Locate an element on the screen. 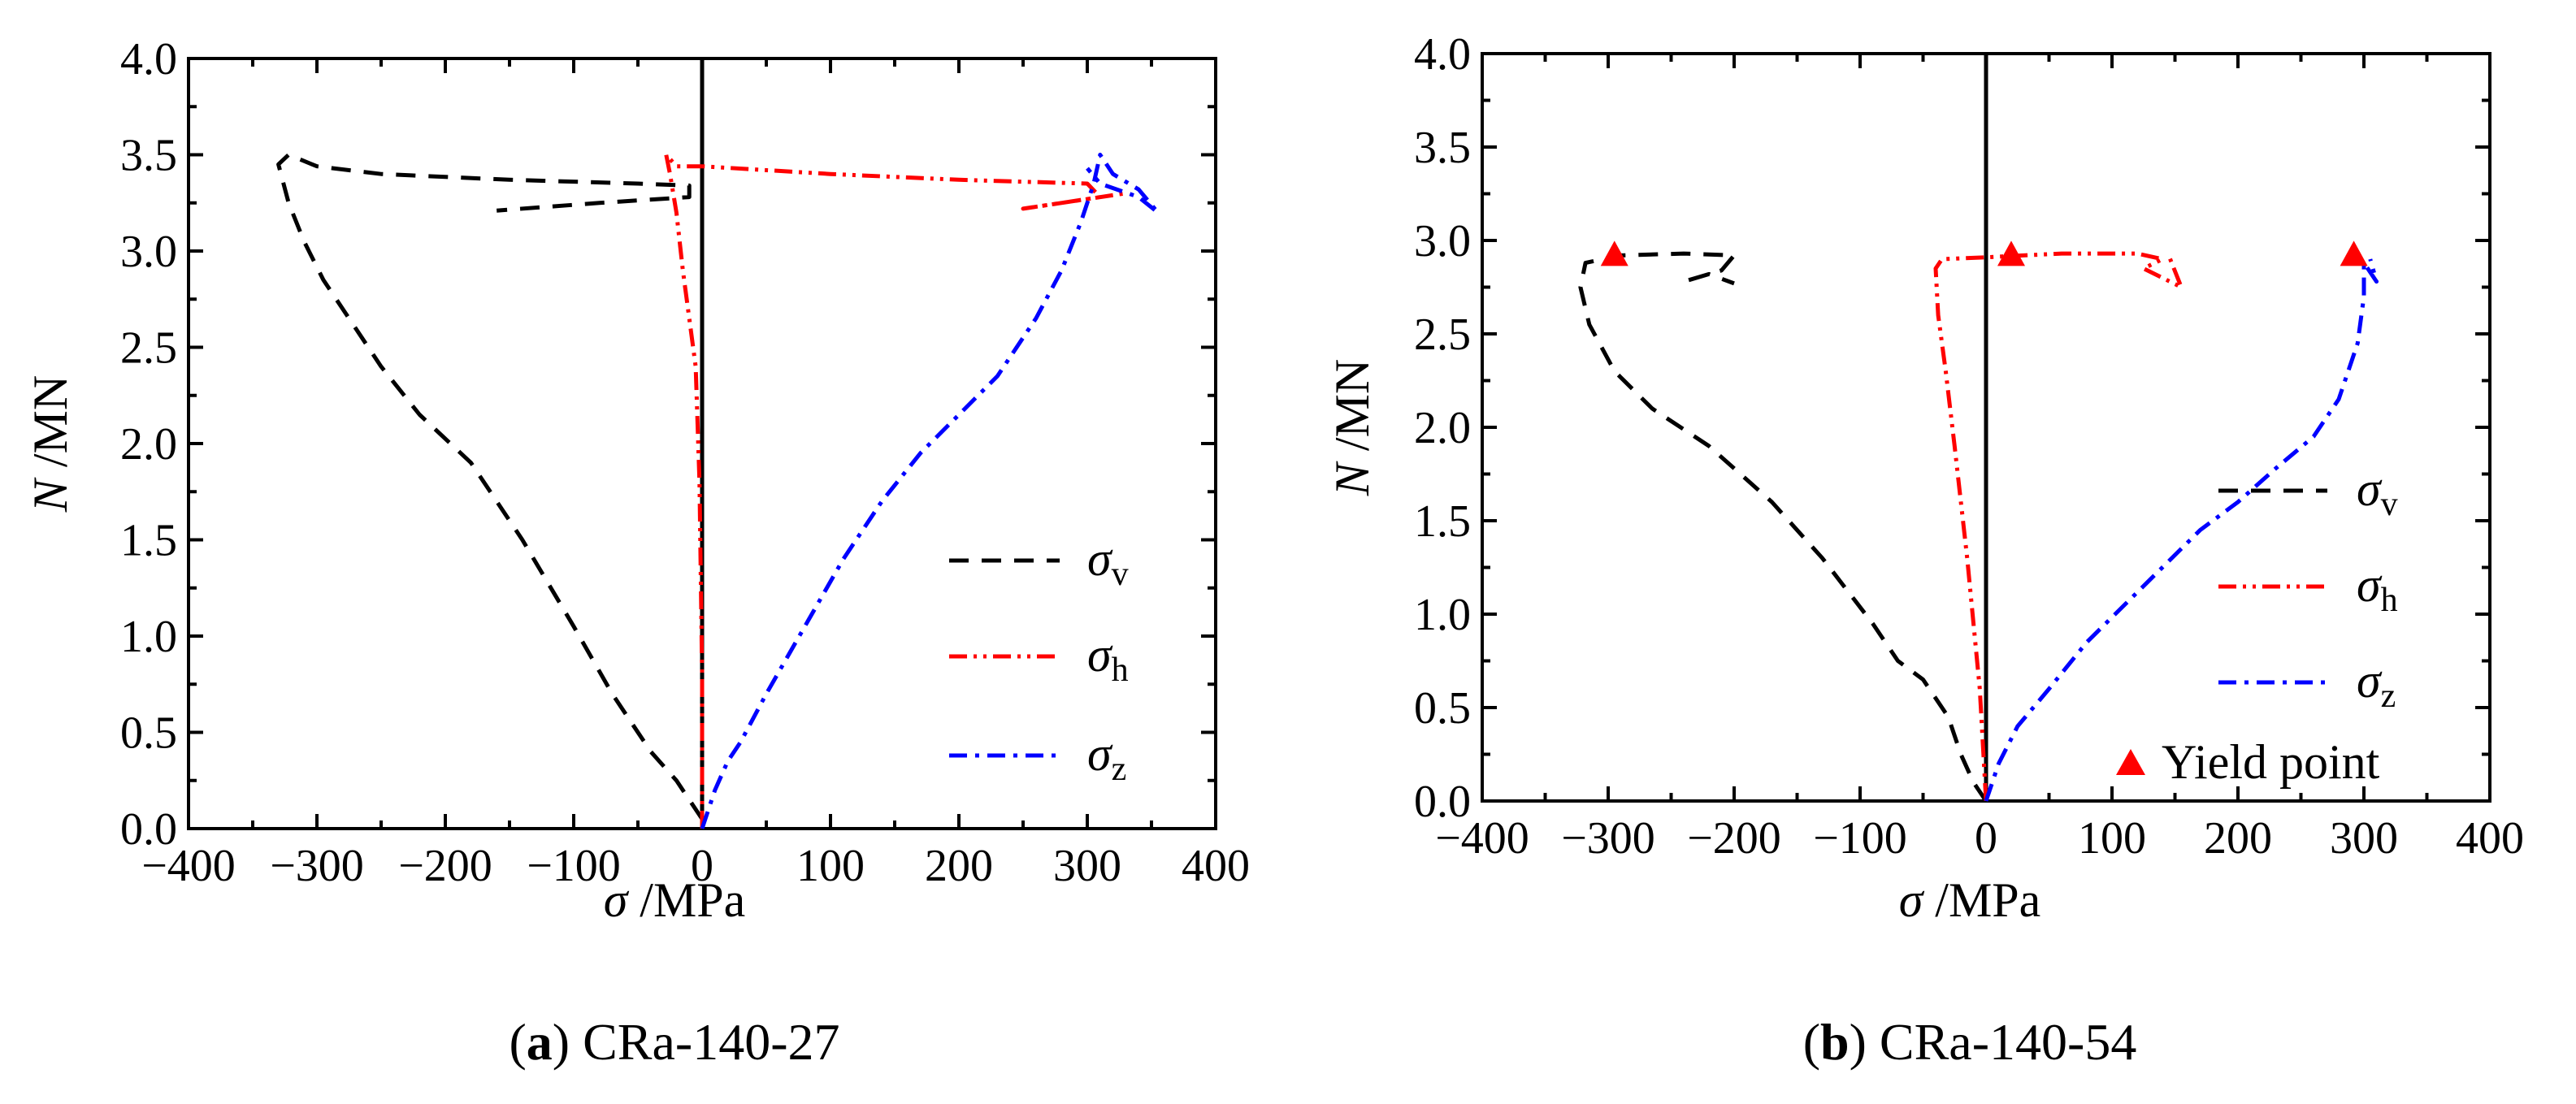 Image resolution: width=2576 pixels, height=1104 pixels. legend-b-h-label: σh is located at coordinates (2377, 588).